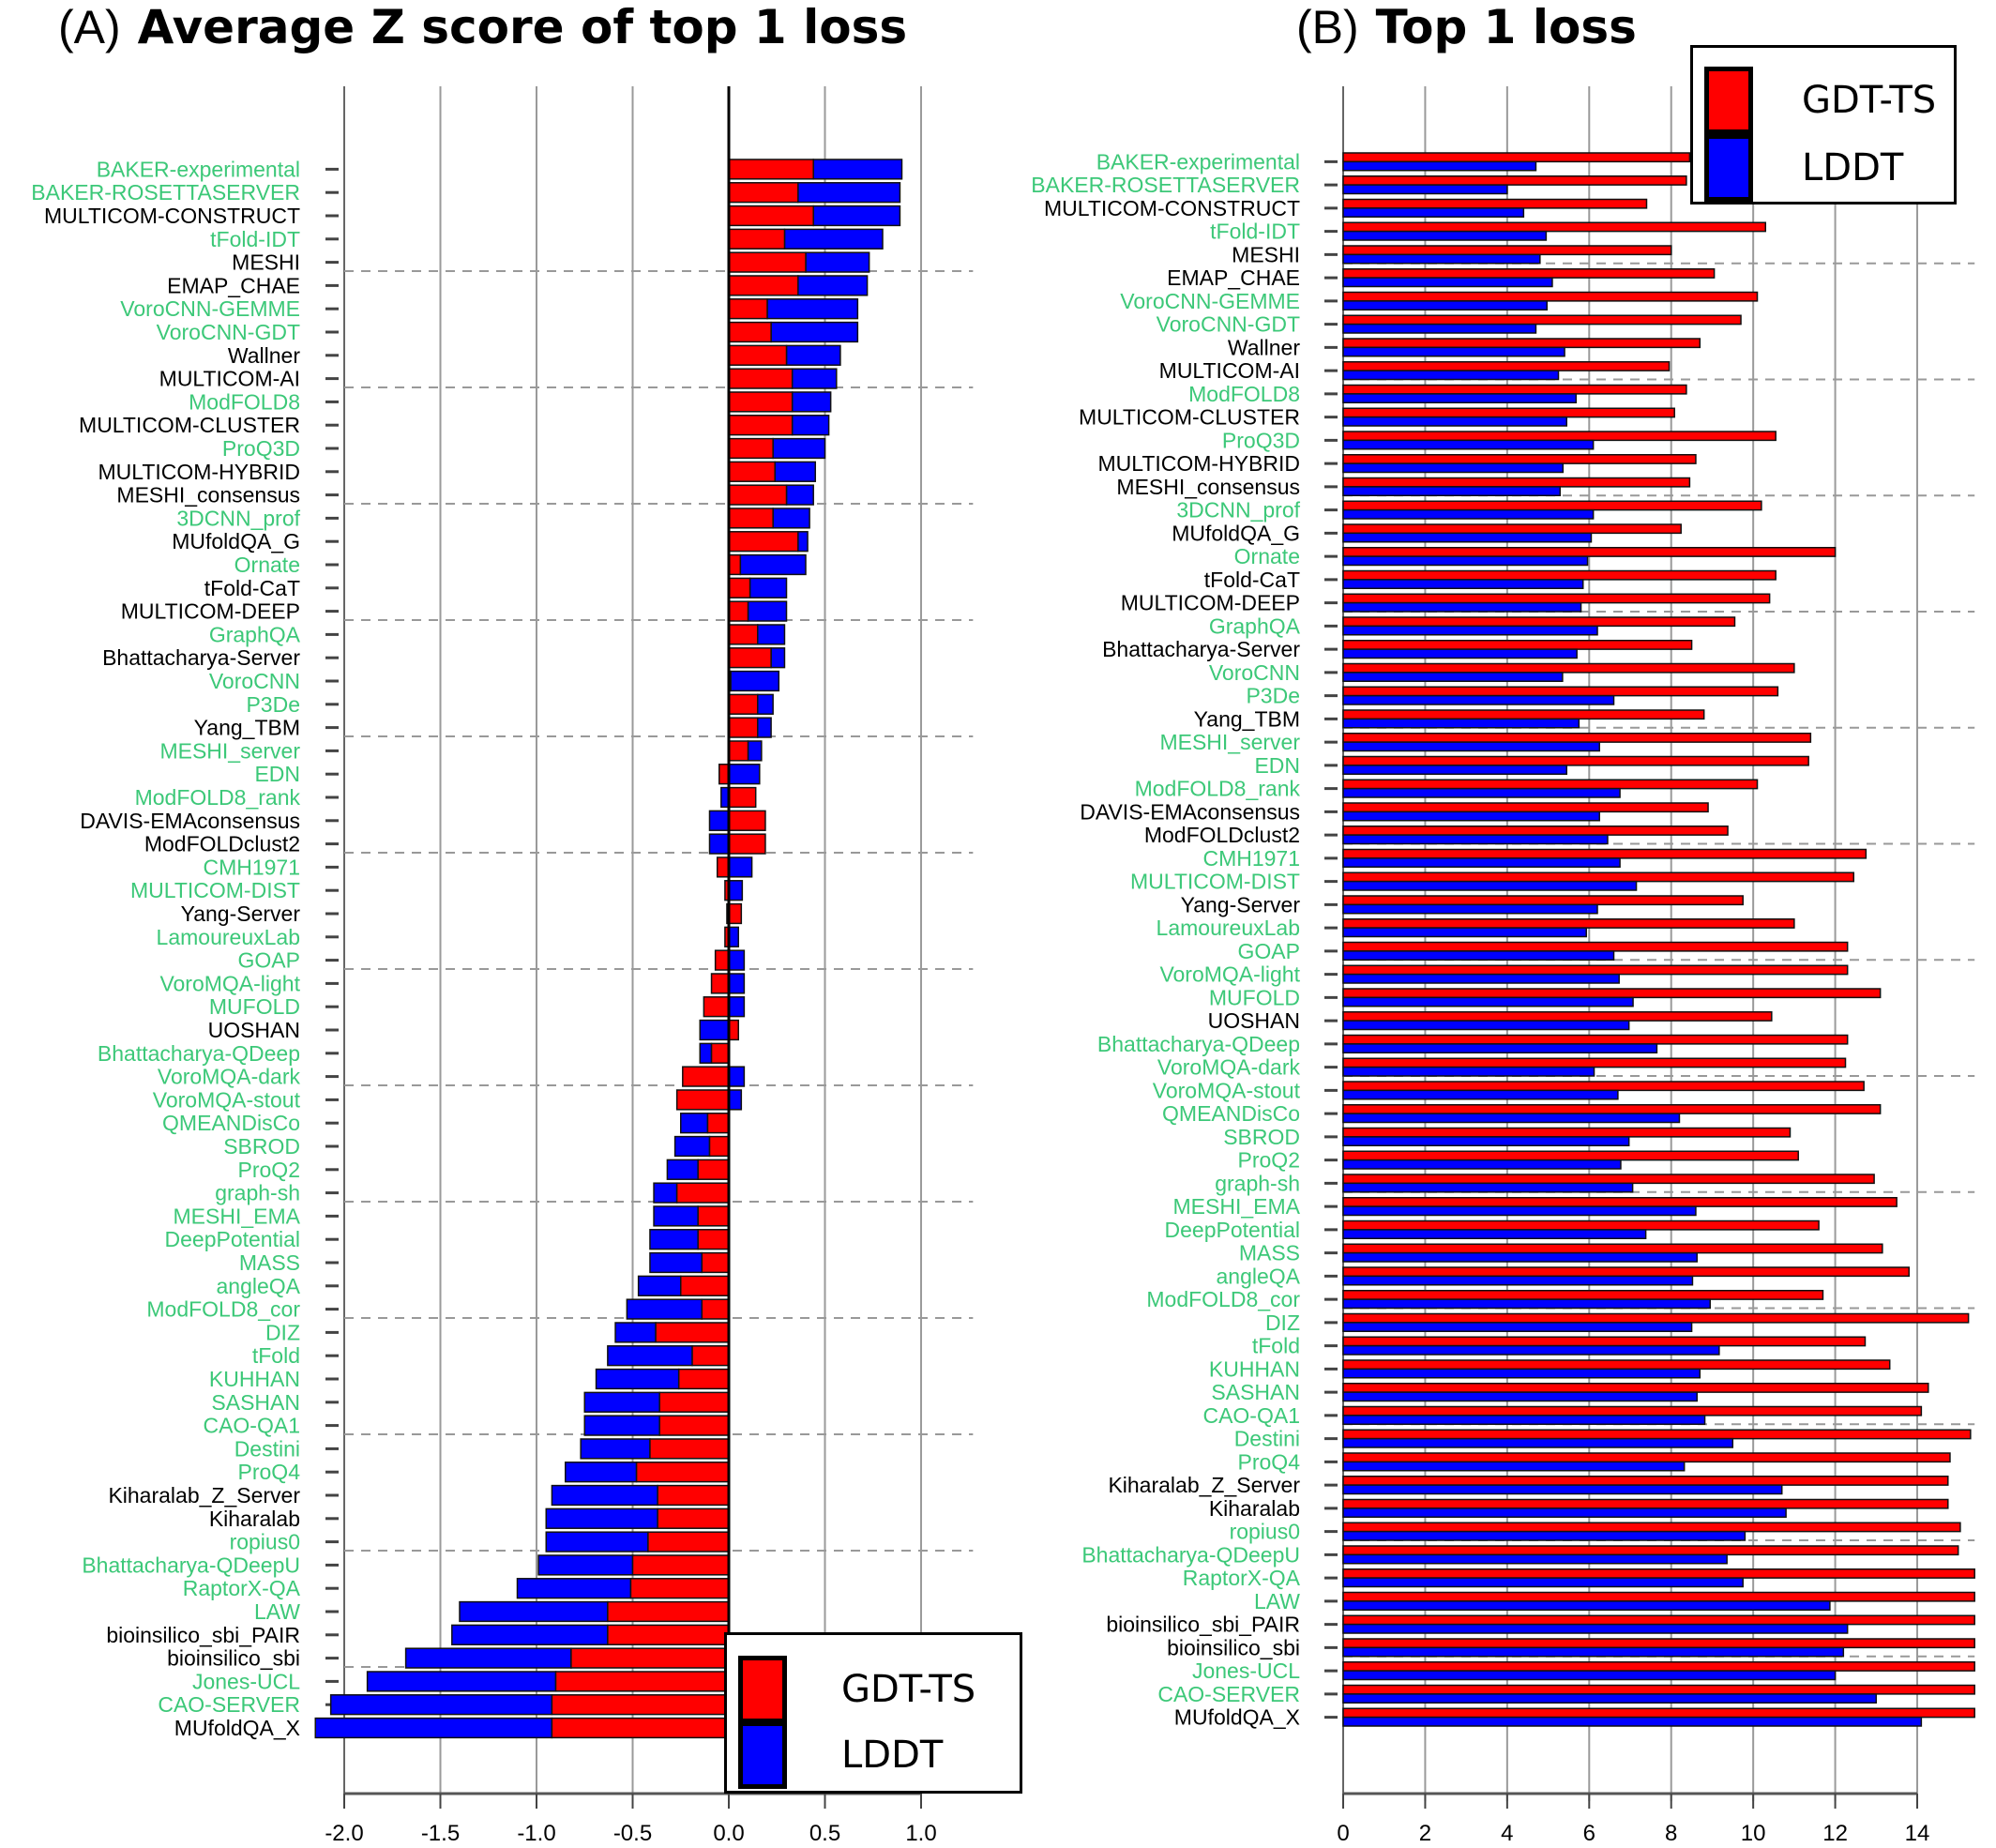  I want to click on category-label: ModFOLD8, so click(1244, 394).